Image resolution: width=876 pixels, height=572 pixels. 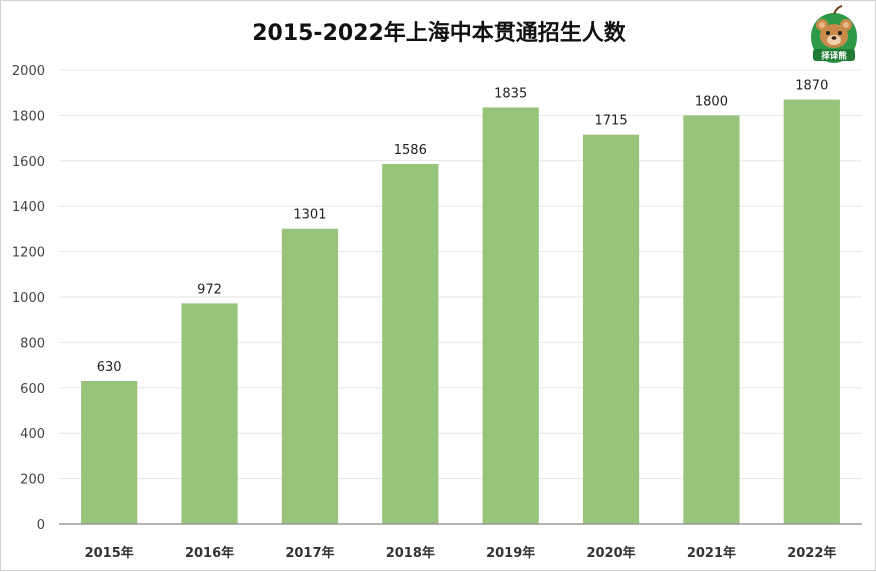 What do you see at coordinates (32, 434) in the screenshot?
I see `y-tick-label: 400` at bounding box center [32, 434].